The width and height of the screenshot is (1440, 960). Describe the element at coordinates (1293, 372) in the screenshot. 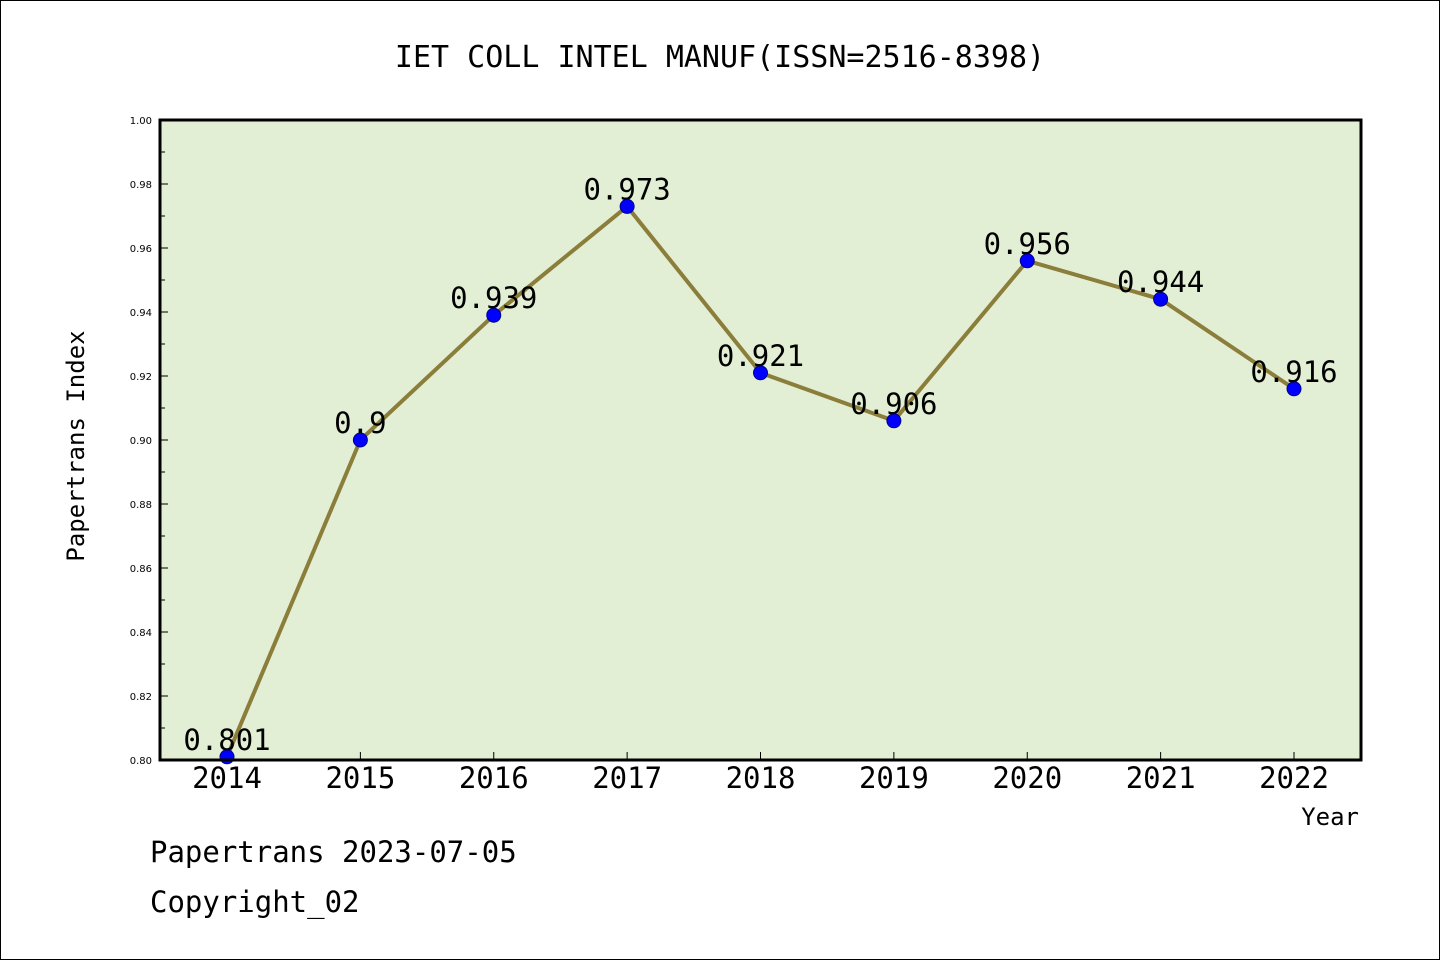

I see `data-label: 0.916` at that location.